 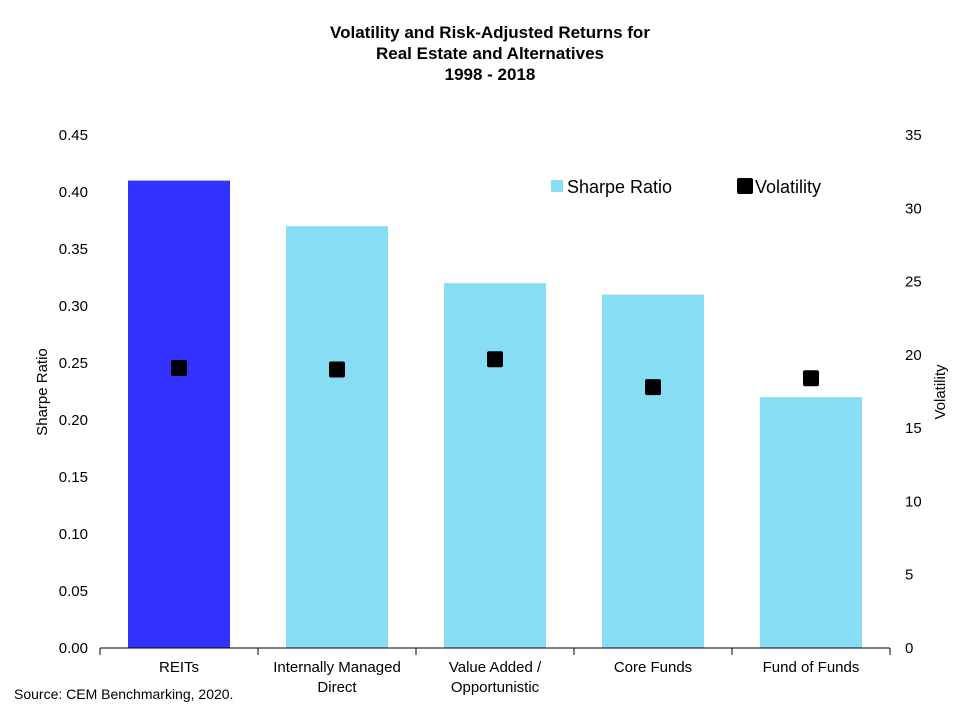 I want to click on y2-tick-label: 35, so click(x=913, y=135).